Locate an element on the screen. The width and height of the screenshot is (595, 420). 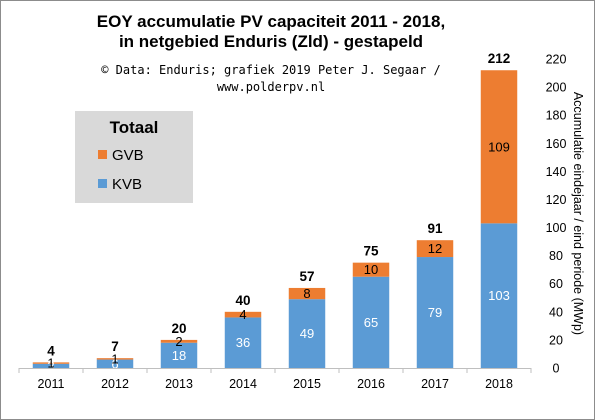
data-label-gvb-2011: 1 is located at coordinates (50, 363).